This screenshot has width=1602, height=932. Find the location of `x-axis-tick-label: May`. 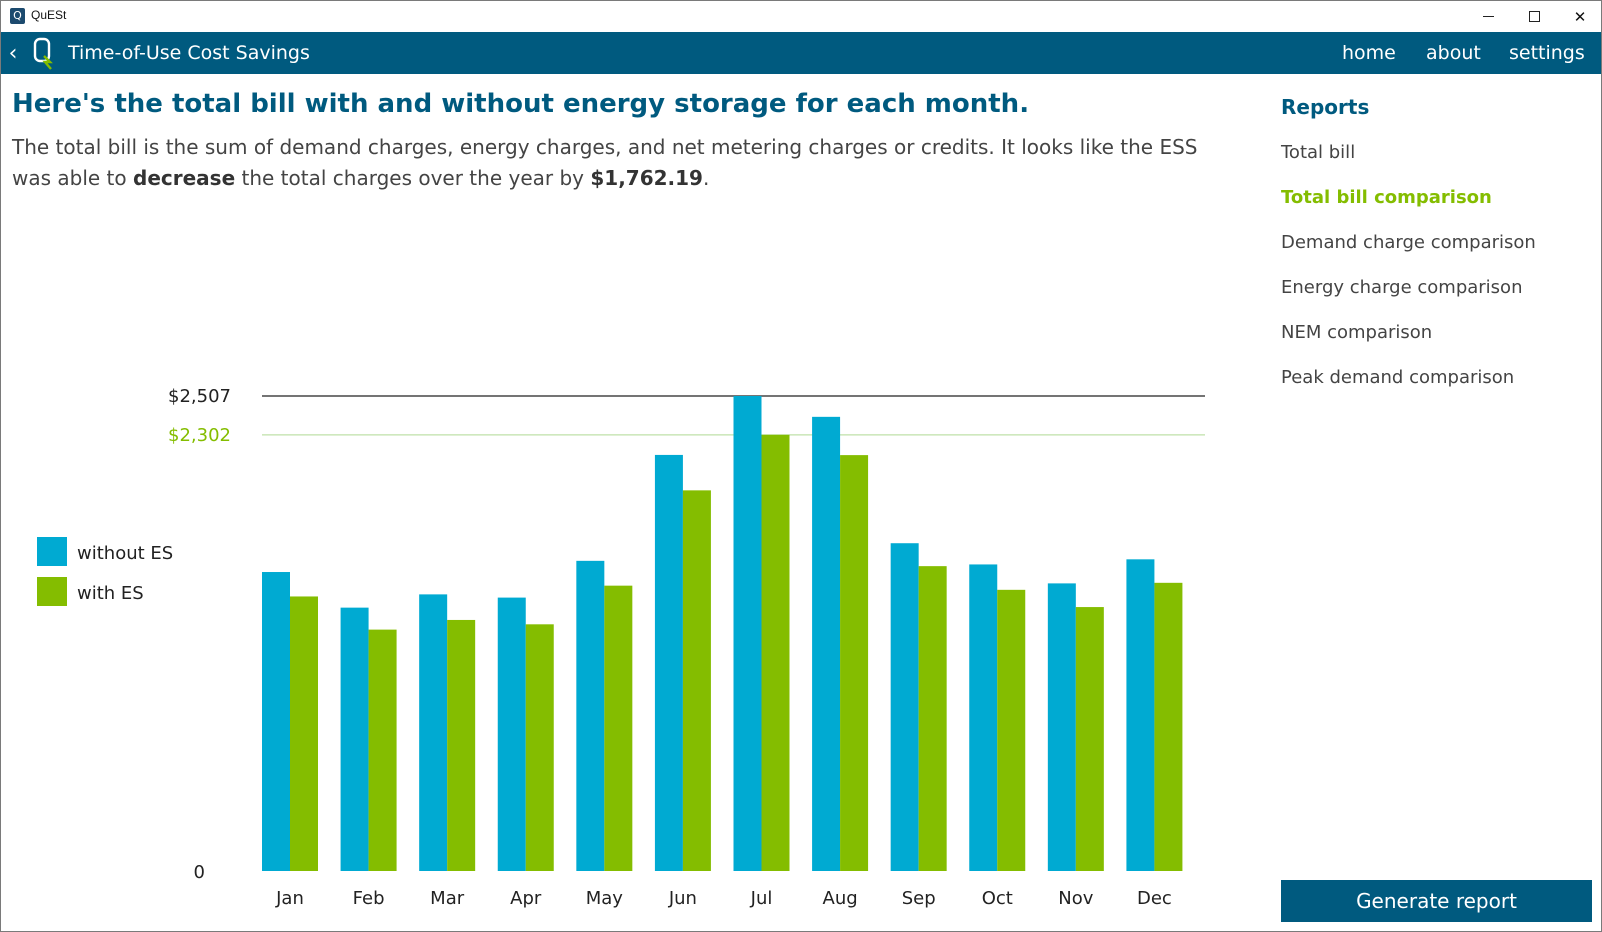

x-axis-tick-label: May is located at coordinates (605, 898).